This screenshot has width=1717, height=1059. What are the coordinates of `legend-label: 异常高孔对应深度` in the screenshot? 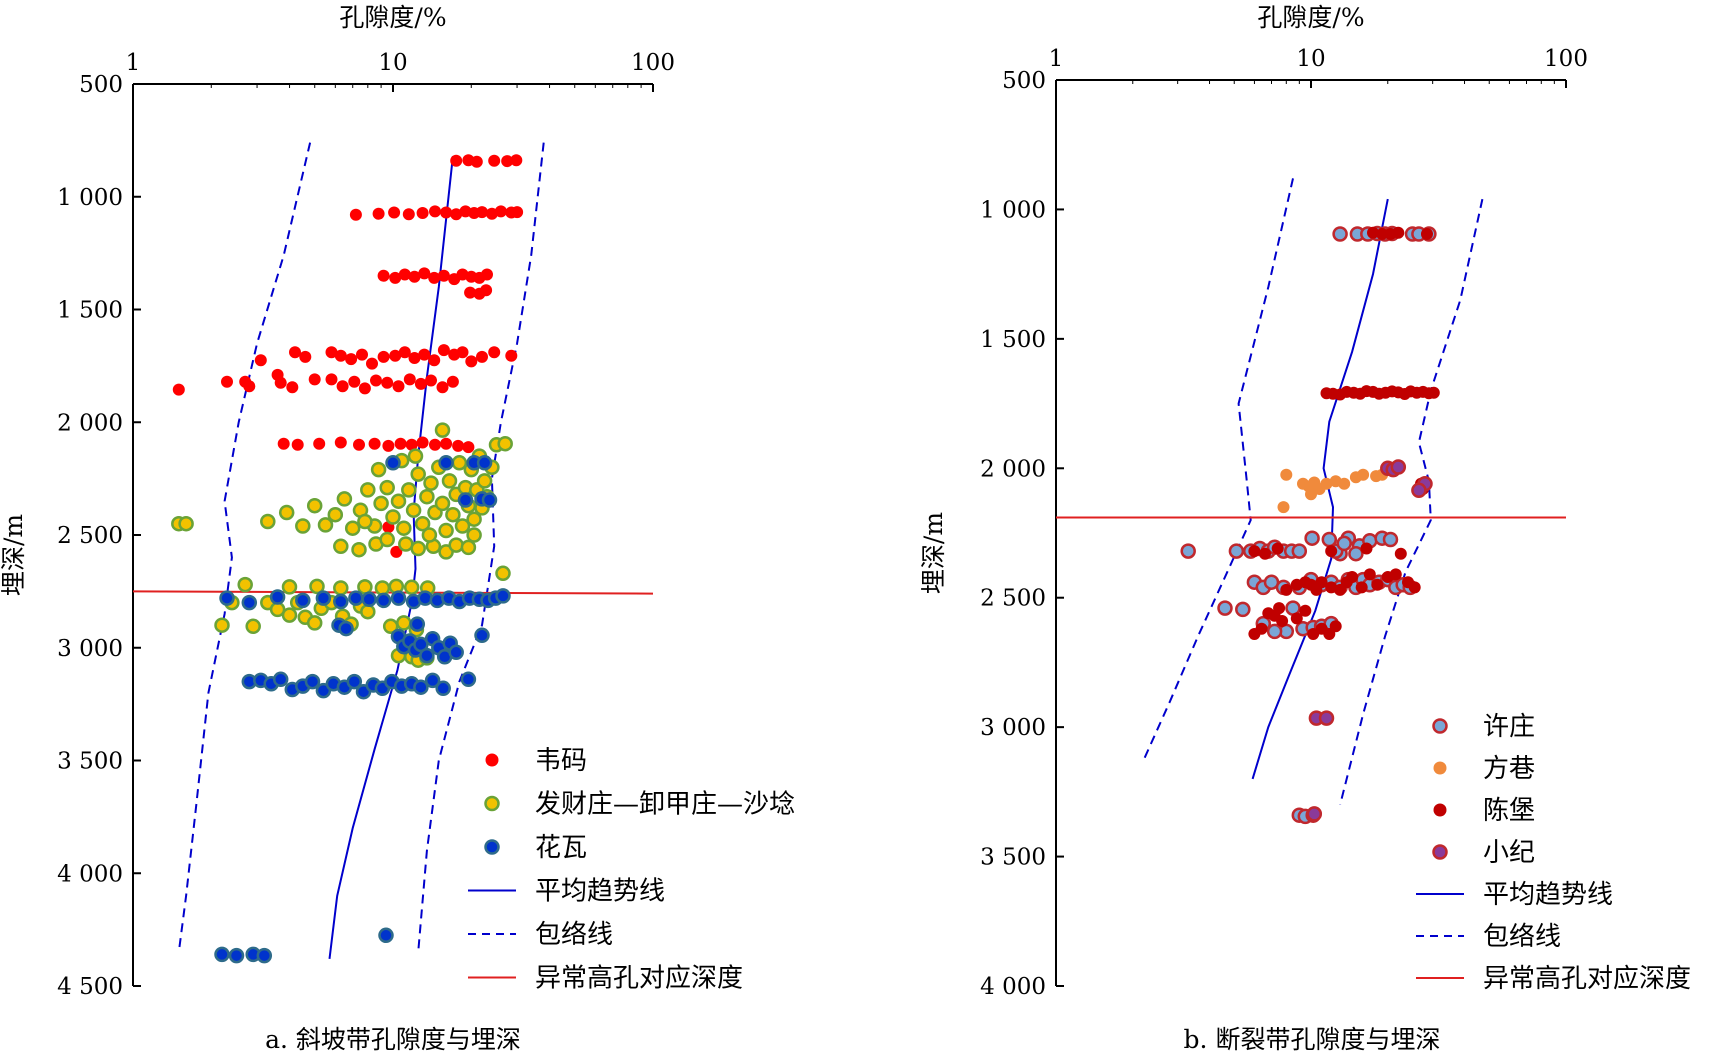 It's located at (639, 979).